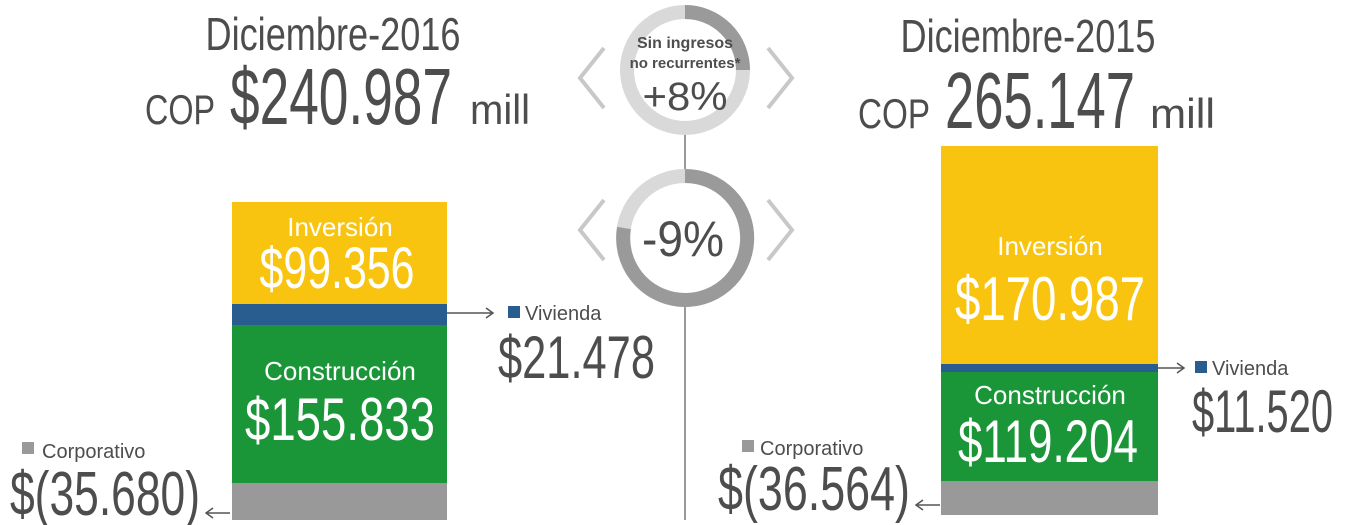 The image size is (1361, 525). What do you see at coordinates (340, 419) in the screenshot?
I see `segment-value: $155.833` at bounding box center [340, 419].